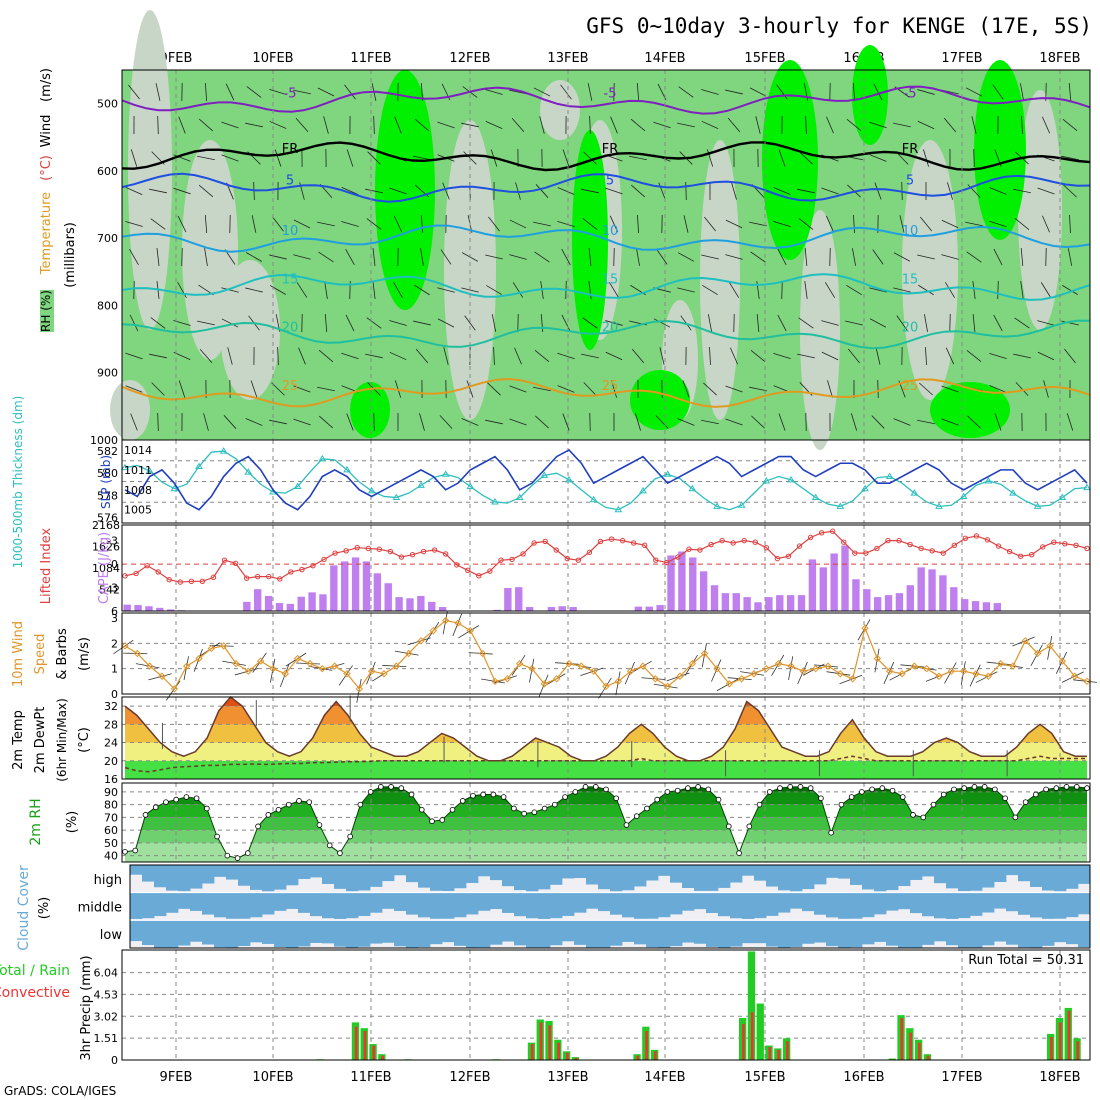 This screenshot has height=1100, width=1100. What do you see at coordinates (62, 740) in the screenshot?
I see `minmax-axis-label: (6hr Min/Max)` at bounding box center [62, 740].